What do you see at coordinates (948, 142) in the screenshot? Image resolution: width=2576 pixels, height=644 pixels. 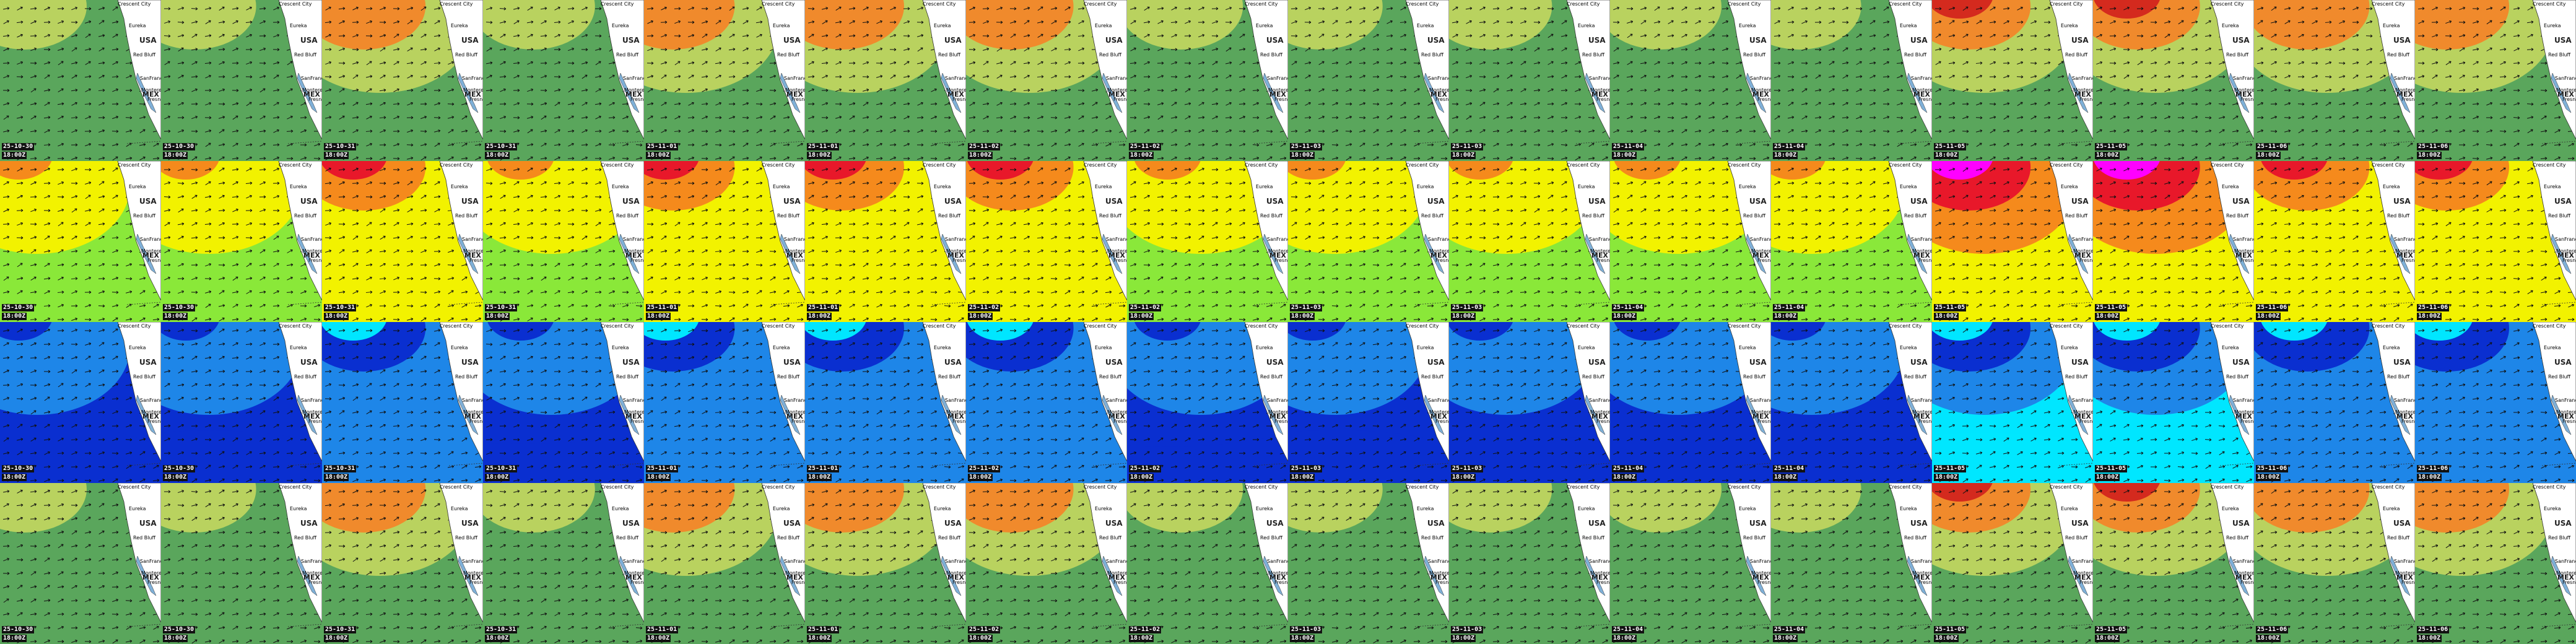 I see `border-line` at bounding box center [948, 142].